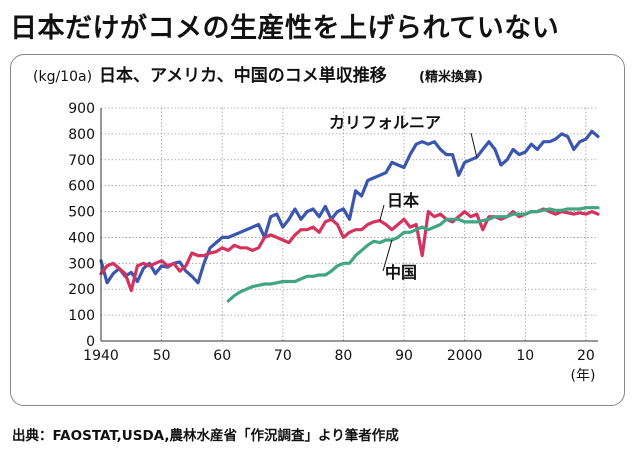  I want to click on source-note: 出典：FAOSTAT,USDA,農林水産省「作況調査」より筆者作成, so click(205, 436).